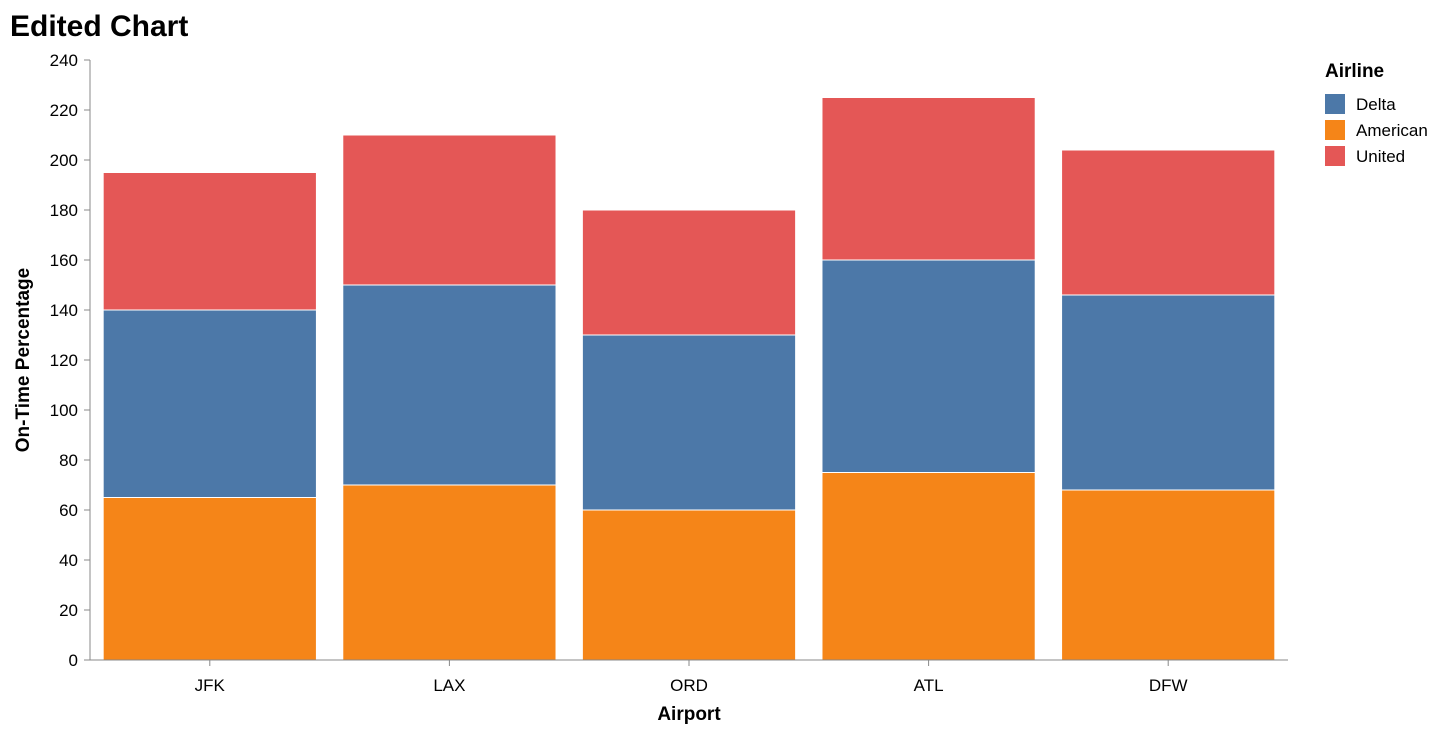 The height and width of the screenshot is (734, 1452). Describe the element at coordinates (68, 510) in the screenshot. I see `y-tick-label: 60` at that location.